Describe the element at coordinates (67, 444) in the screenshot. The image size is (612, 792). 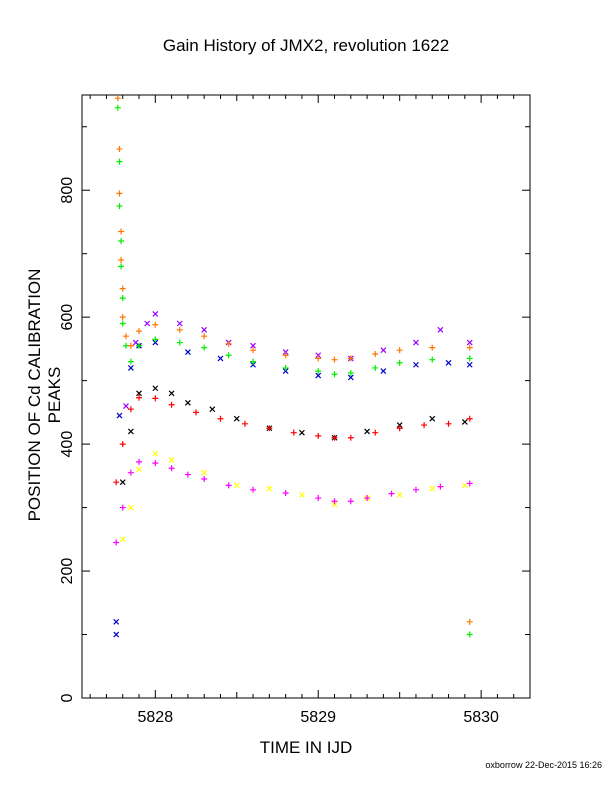
I see `y-tick-label: 400` at that location.